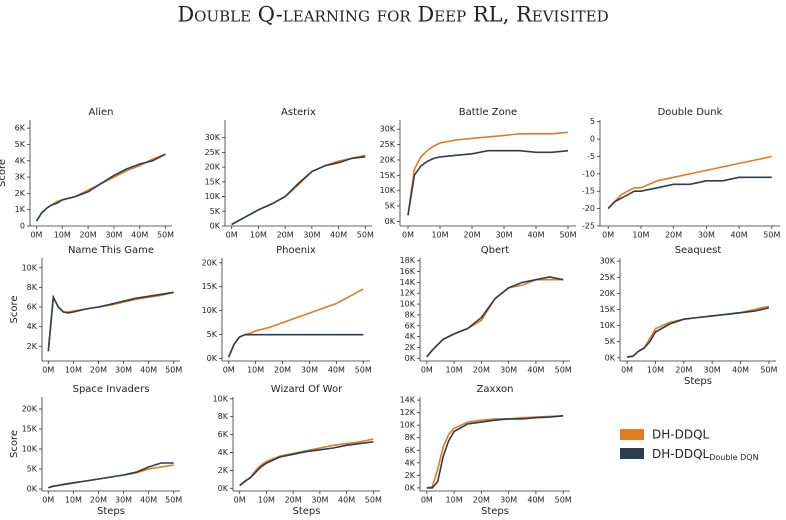 This screenshot has width=786, height=520. Describe the element at coordinates (20, 177) in the screenshot. I see `y-tick-label: 3K` at that location.